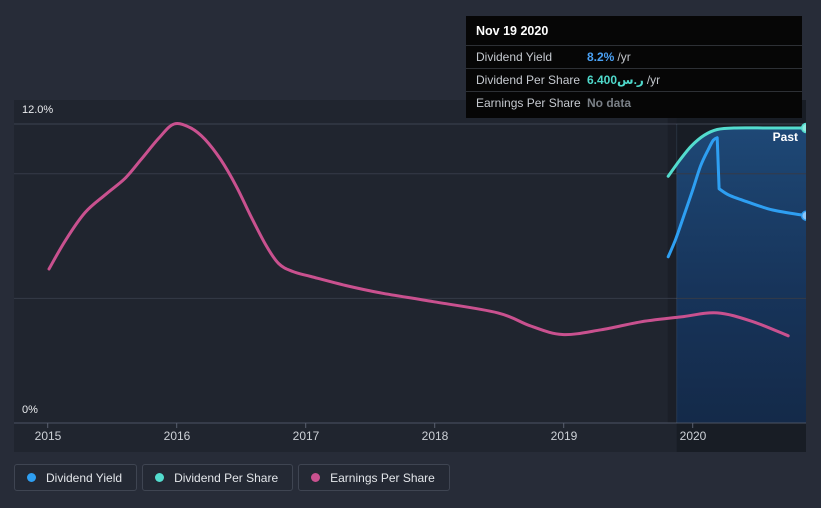 The image size is (821, 508). Describe the element at coordinates (601, 57) in the screenshot. I see `tooltip-value: 8.2%` at that location.